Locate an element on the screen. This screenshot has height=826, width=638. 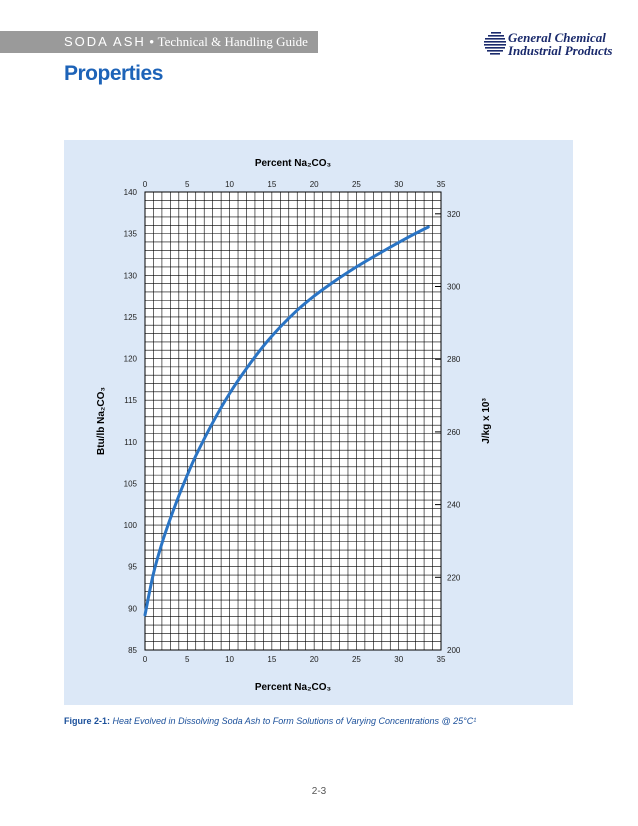
x-tick-label-top: 5 is located at coordinates (187, 184).